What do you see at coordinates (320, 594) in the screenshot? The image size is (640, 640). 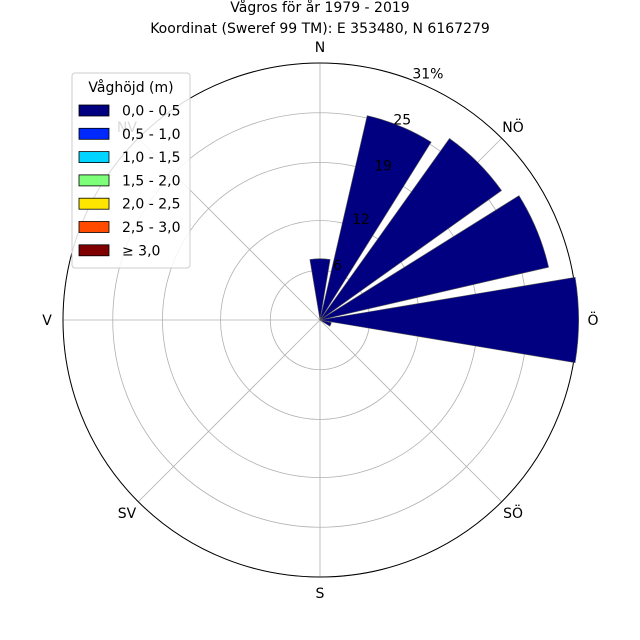 I see `direction-label: S` at bounding box center [320, 594].